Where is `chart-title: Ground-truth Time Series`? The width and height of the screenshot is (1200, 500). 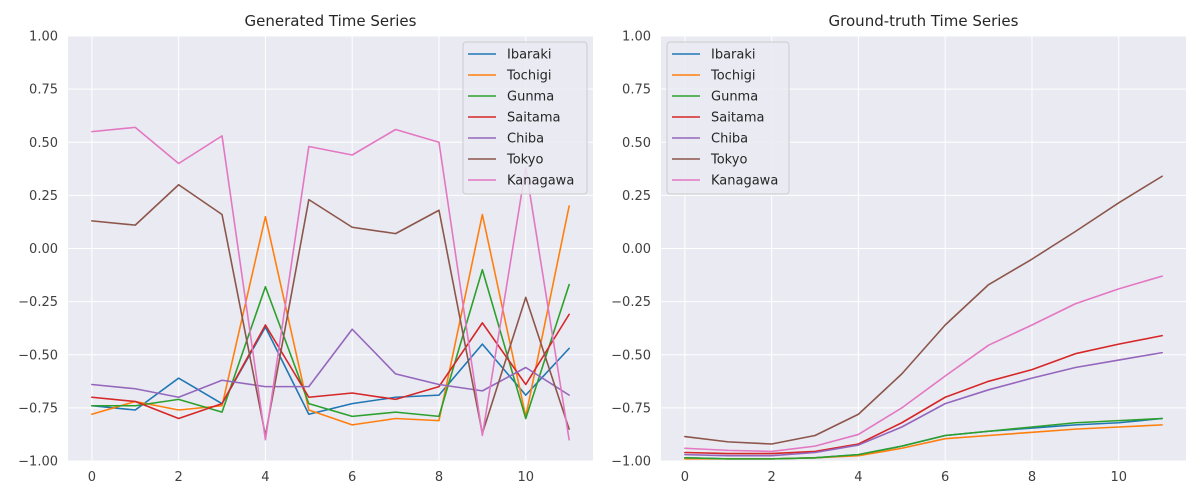 chart-title: Ground-truth Time Series is located at coordinates (924, 21).